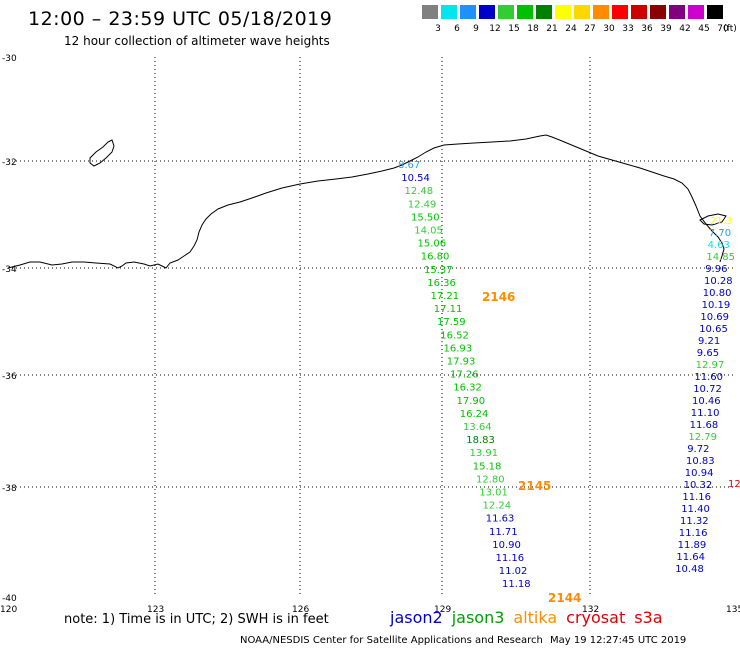 Image resolution: width=740 pixels, height=650 pixels. I want to click on latitude-label: -40, so click(9, 599).